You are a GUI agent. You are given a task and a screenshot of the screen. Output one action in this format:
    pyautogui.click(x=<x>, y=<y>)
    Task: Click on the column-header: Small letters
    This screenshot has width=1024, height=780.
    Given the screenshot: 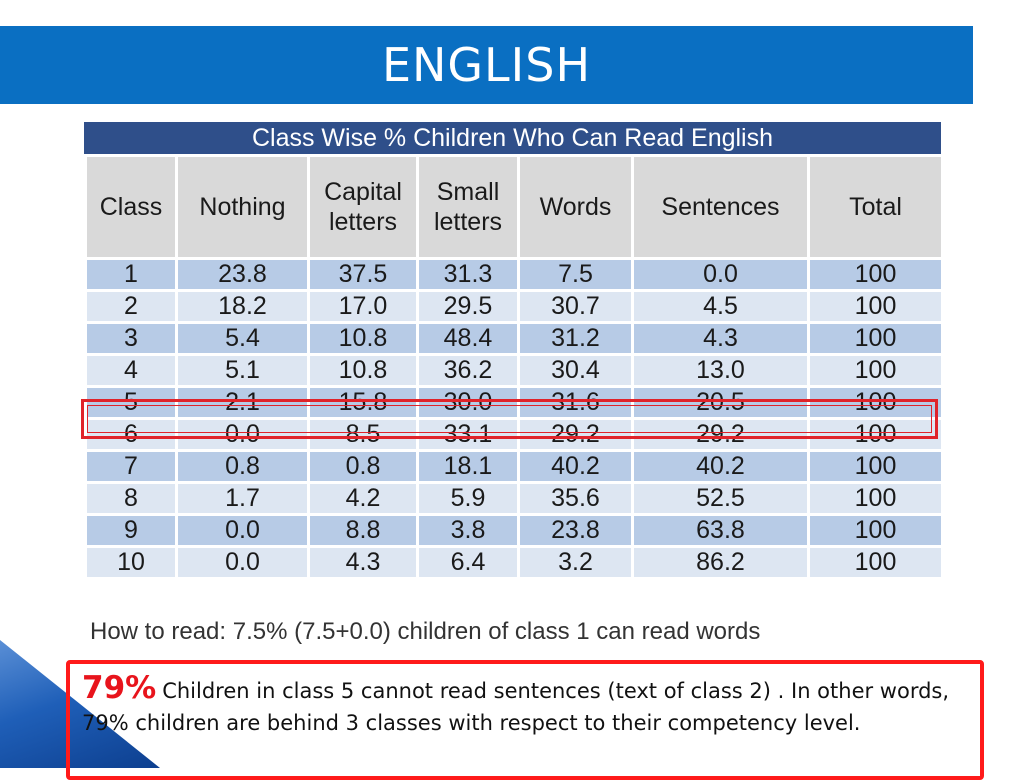 What is the action you would take?
    pyautogui.click(x=468, y=207)
    